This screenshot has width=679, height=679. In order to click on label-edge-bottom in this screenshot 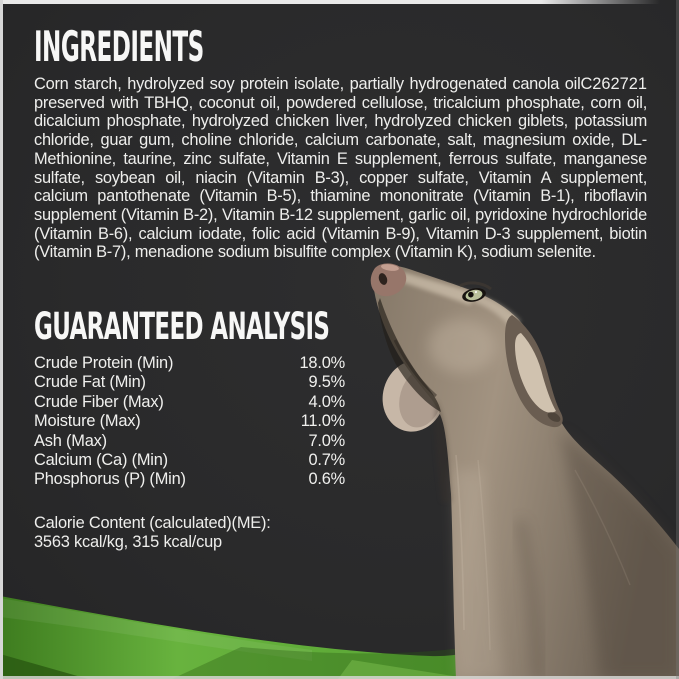, I will do `click(339, 677)`.